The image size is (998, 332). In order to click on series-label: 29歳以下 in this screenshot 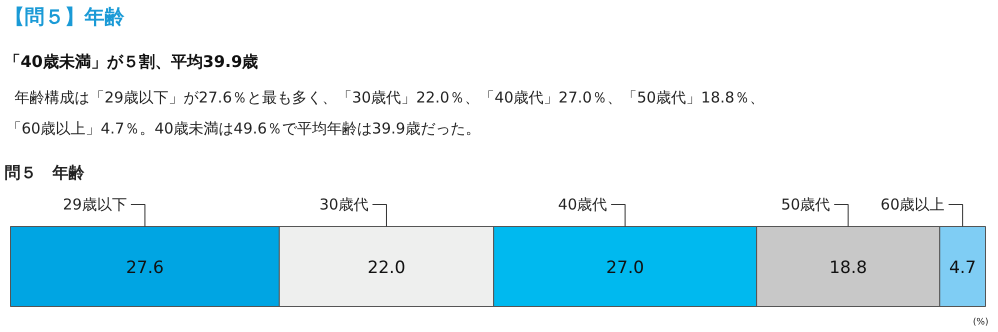, I will do `click(94, 205)`.